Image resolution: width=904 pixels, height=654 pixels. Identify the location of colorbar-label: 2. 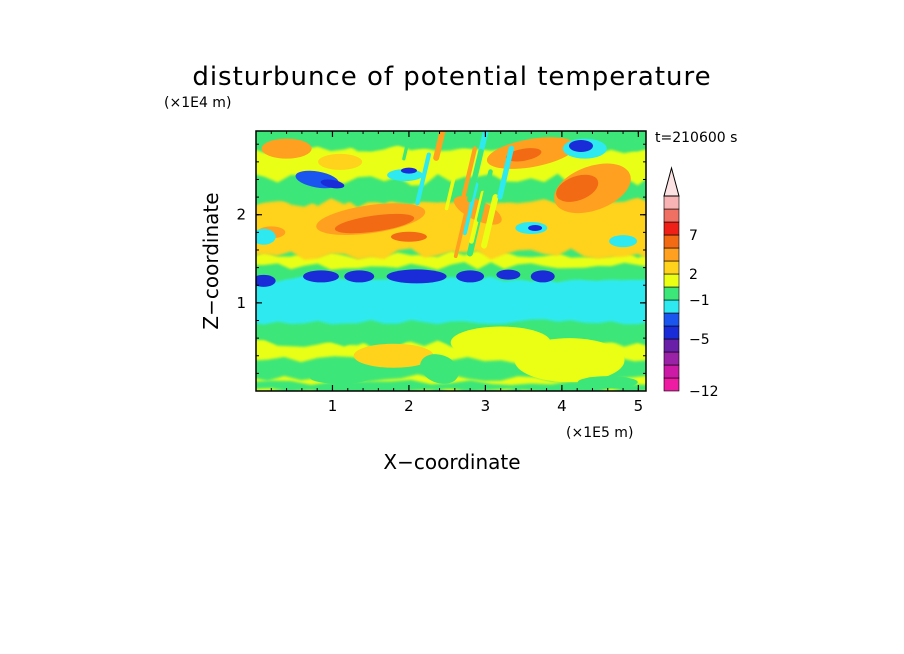
(693, 275).